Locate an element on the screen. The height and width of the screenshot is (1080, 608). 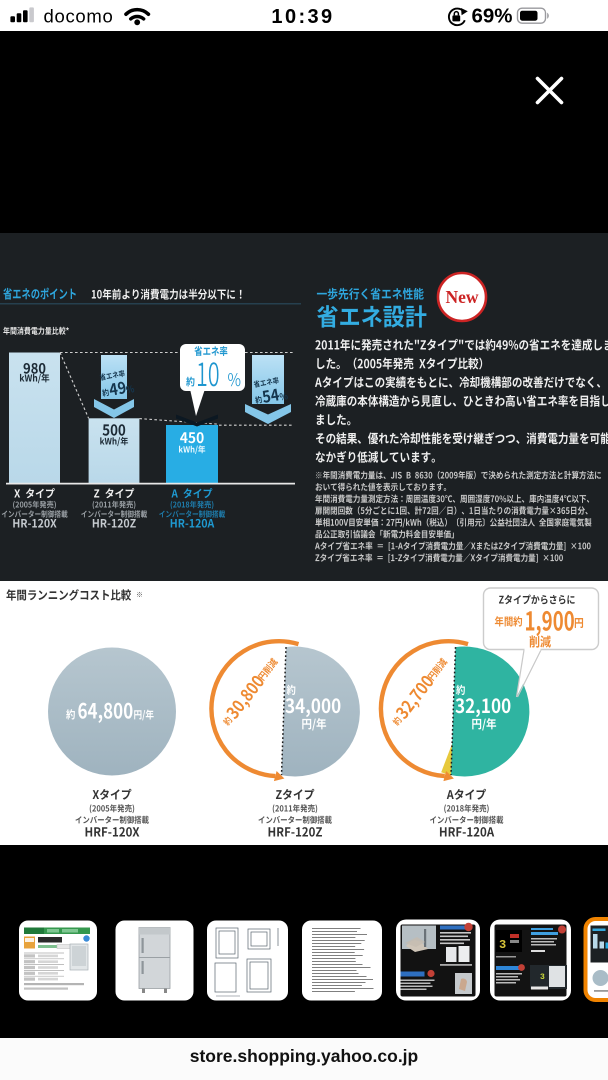
svg-text: 10:39 is located at coordinates (302, 17).